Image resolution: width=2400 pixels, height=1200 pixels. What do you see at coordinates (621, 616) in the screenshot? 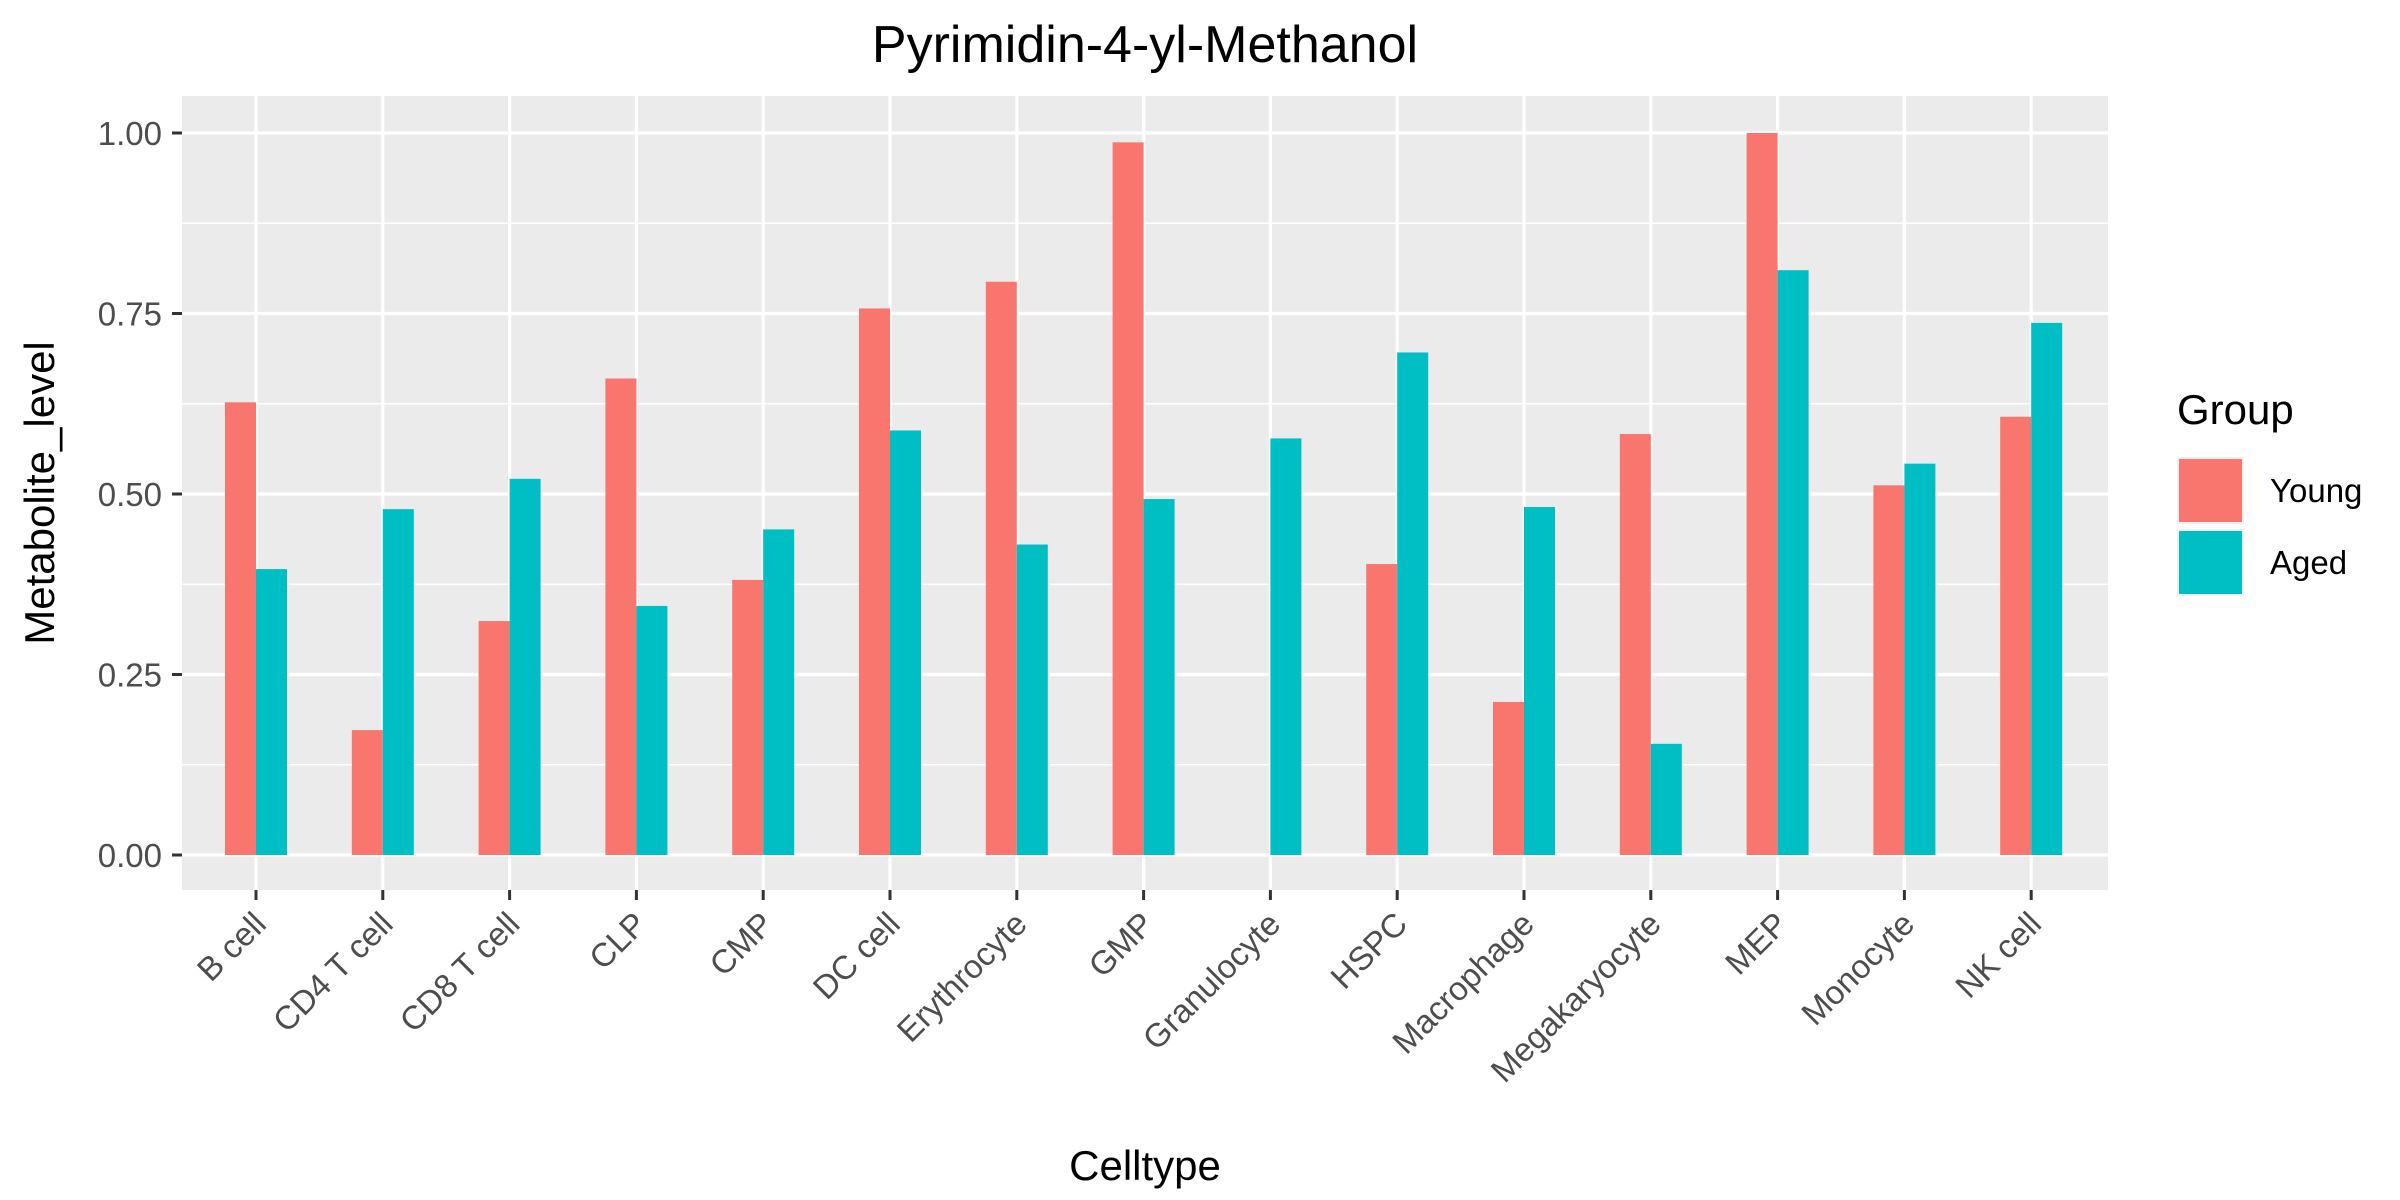
I see `bar-young-clp` at bounding box center [621, 616].